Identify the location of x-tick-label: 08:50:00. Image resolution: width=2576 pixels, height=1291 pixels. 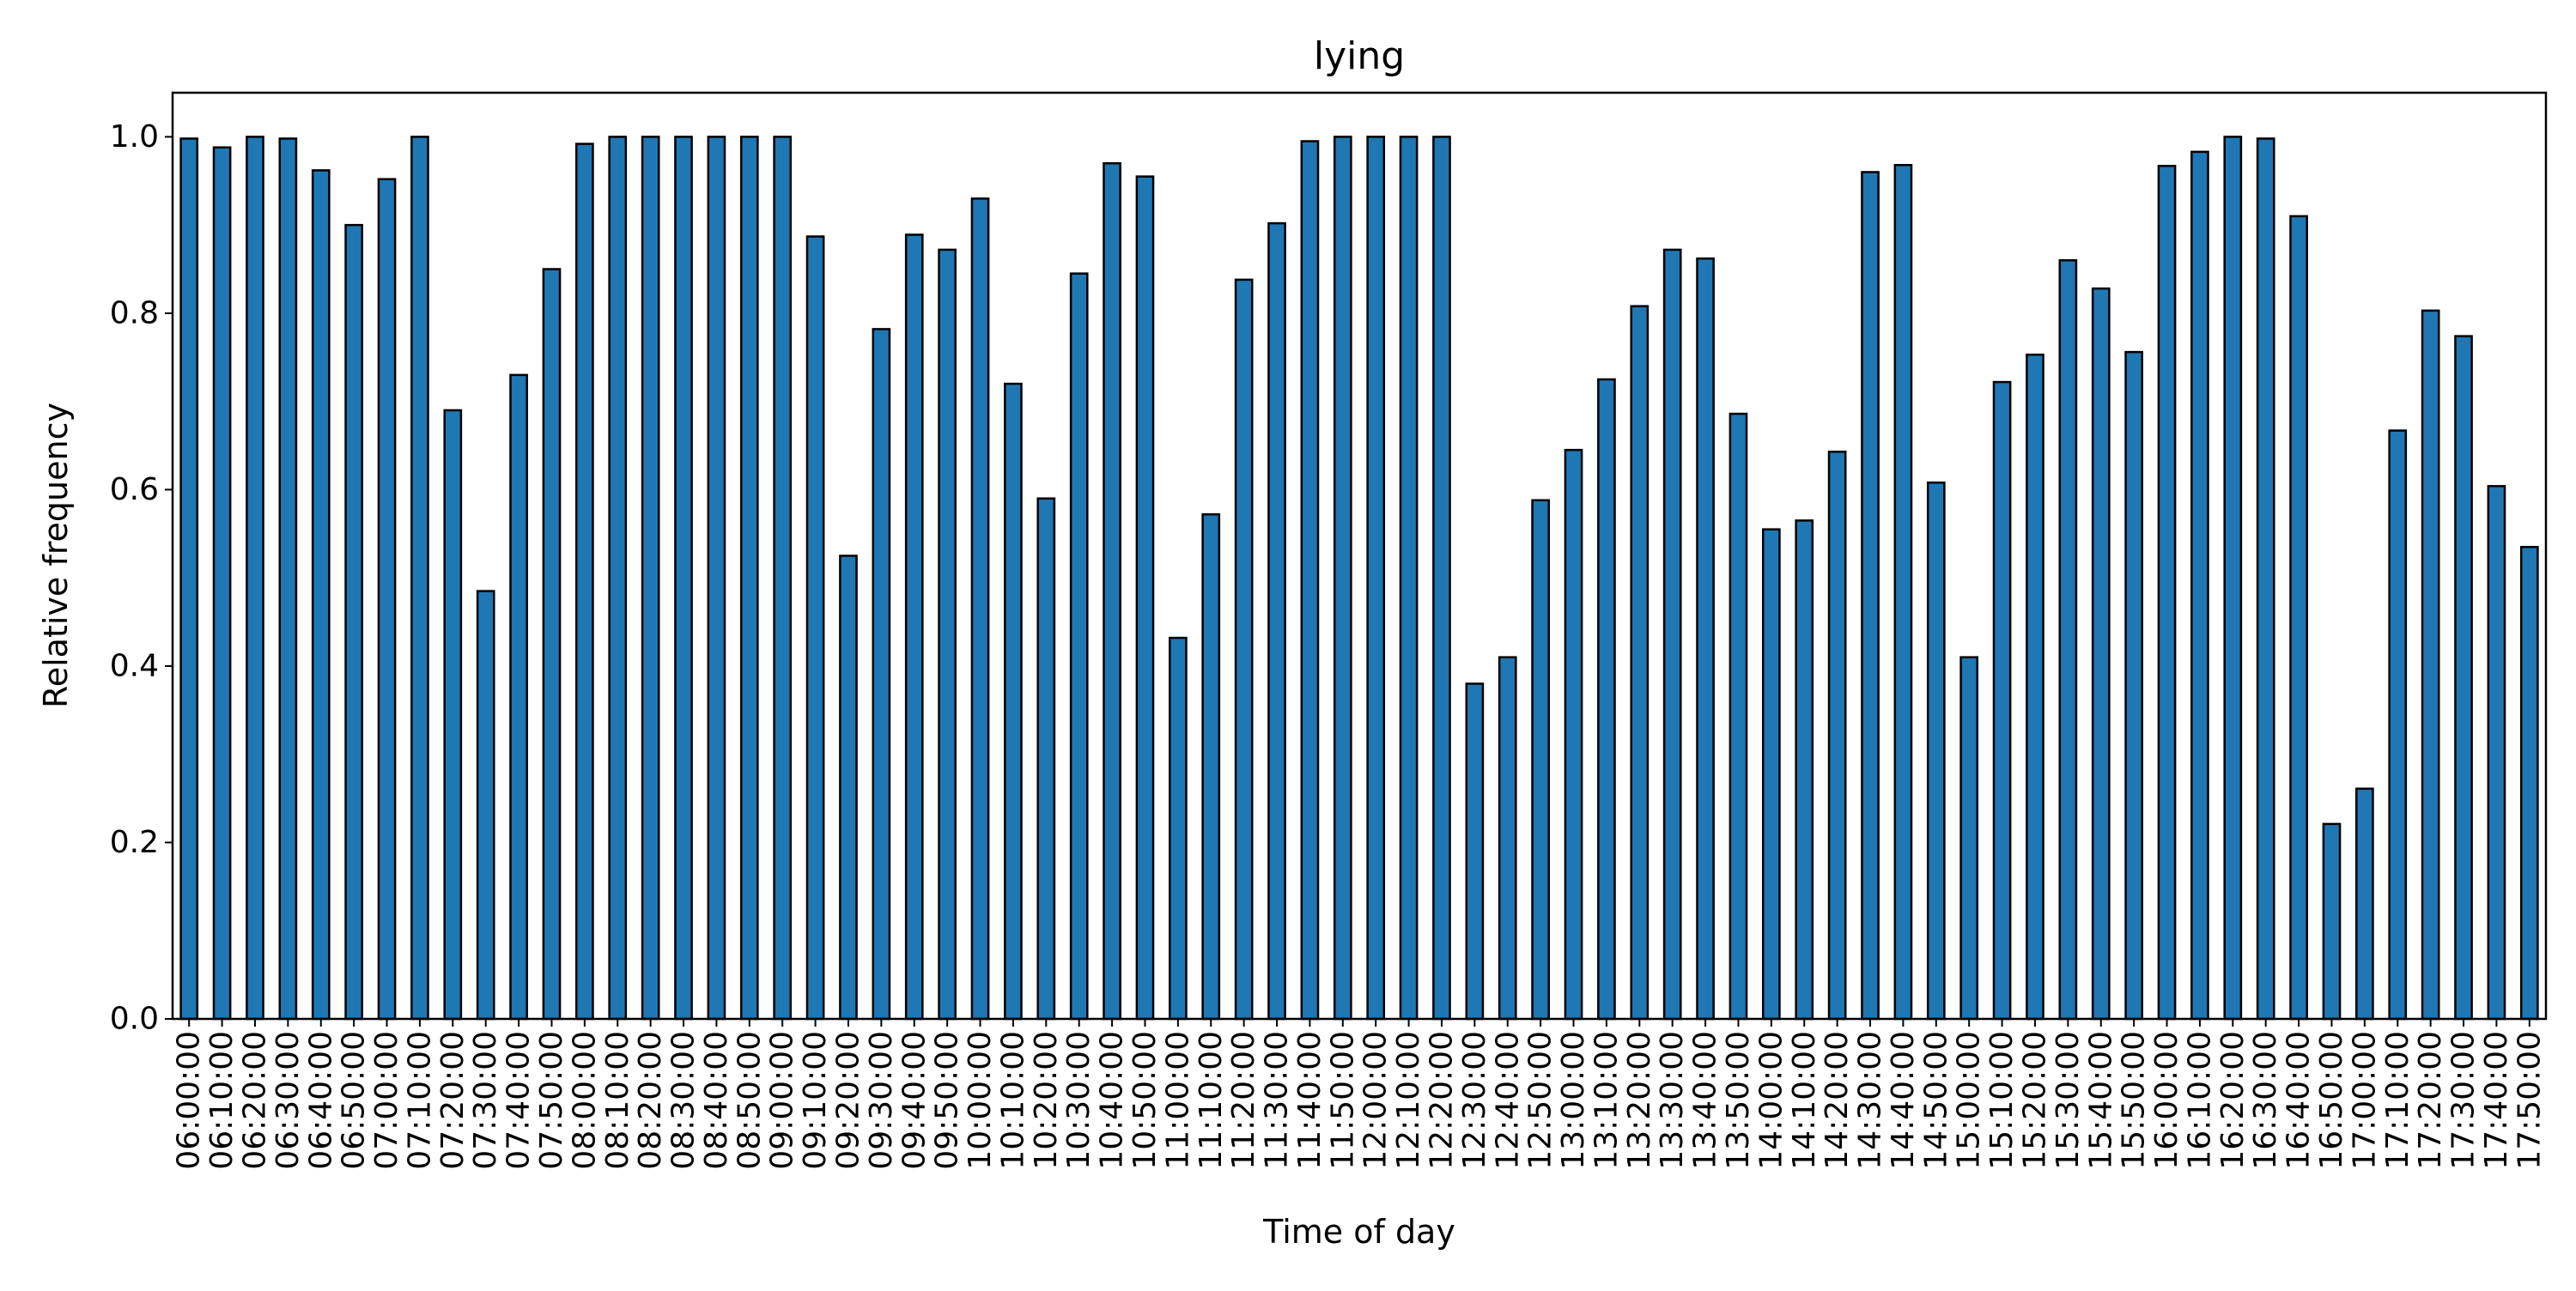
(749, 1101).